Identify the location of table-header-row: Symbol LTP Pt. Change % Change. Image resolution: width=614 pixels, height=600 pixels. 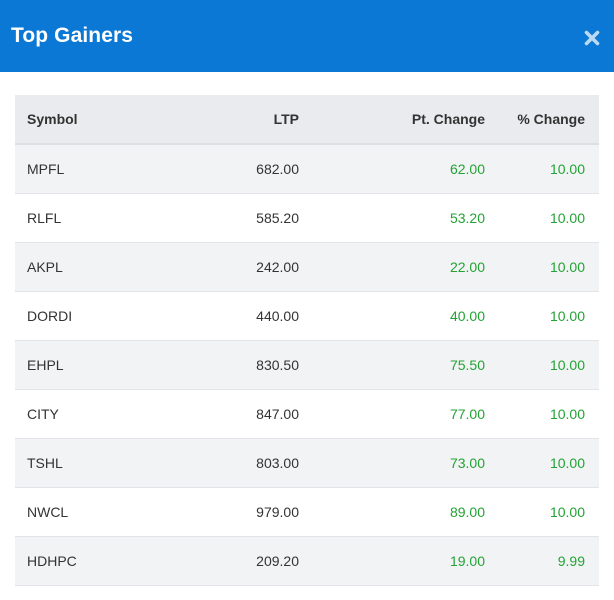
(307, 120).